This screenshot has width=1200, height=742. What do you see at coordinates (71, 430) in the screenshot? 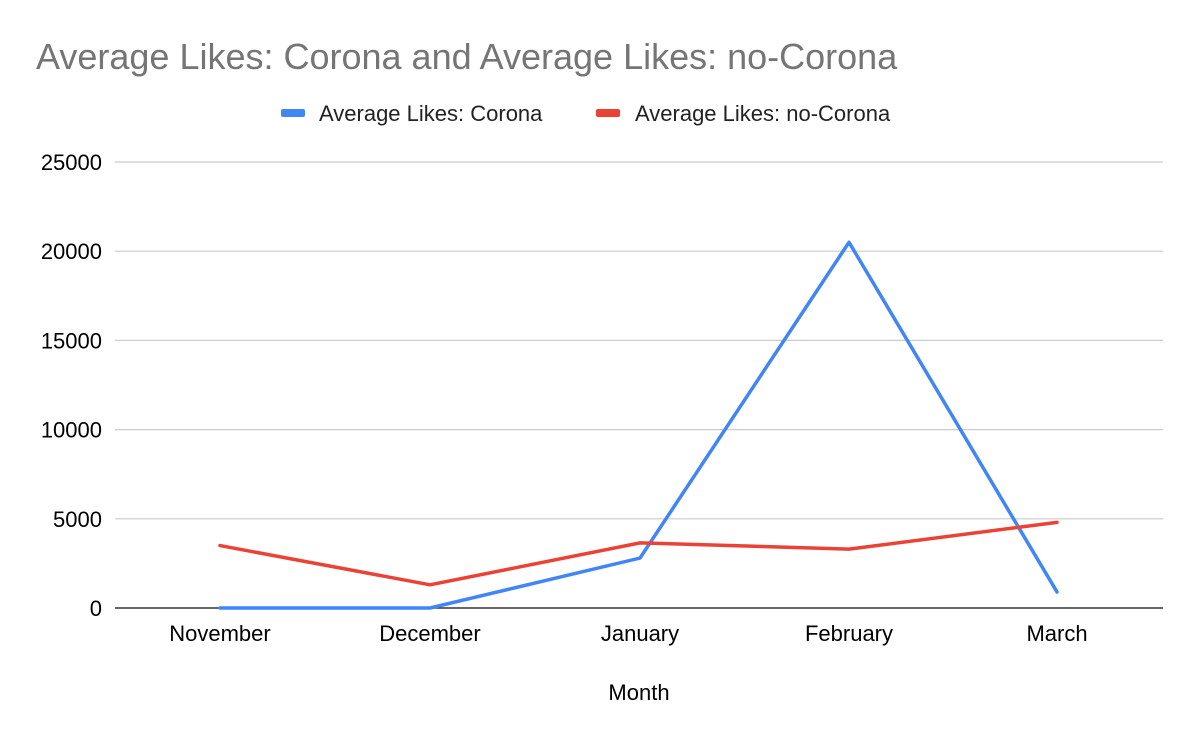
I see `y-tick-label: 10000` at bounding box center [71, 430].